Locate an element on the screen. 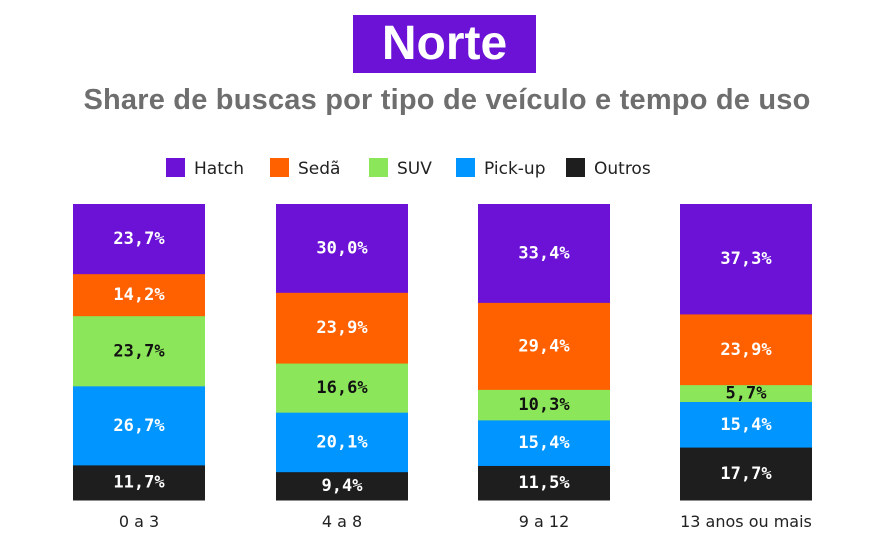  bar-segment-outros-13-anos-ou-mais is located at coordinates (746, 474).